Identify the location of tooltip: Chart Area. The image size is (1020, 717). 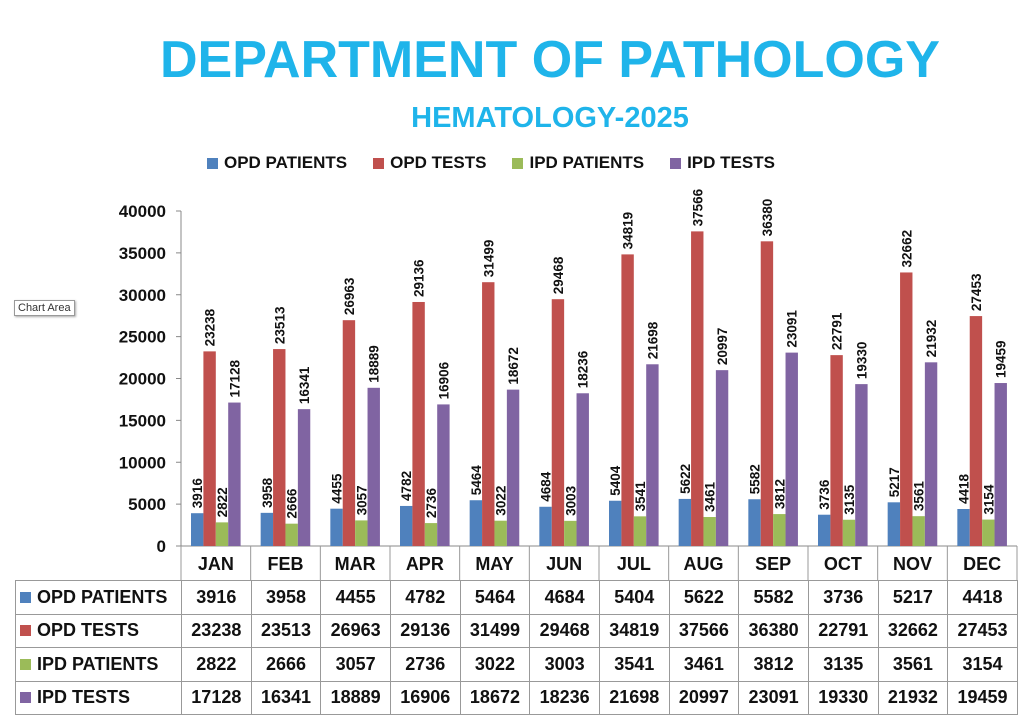
(44, 308).